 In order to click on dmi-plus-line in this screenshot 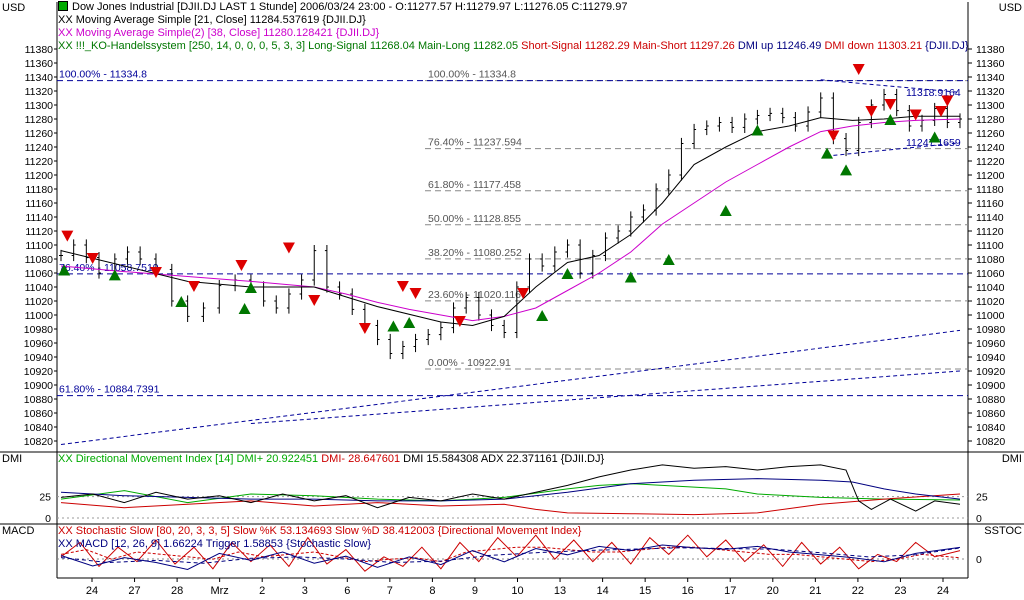, I will do `click(510, 493)`.